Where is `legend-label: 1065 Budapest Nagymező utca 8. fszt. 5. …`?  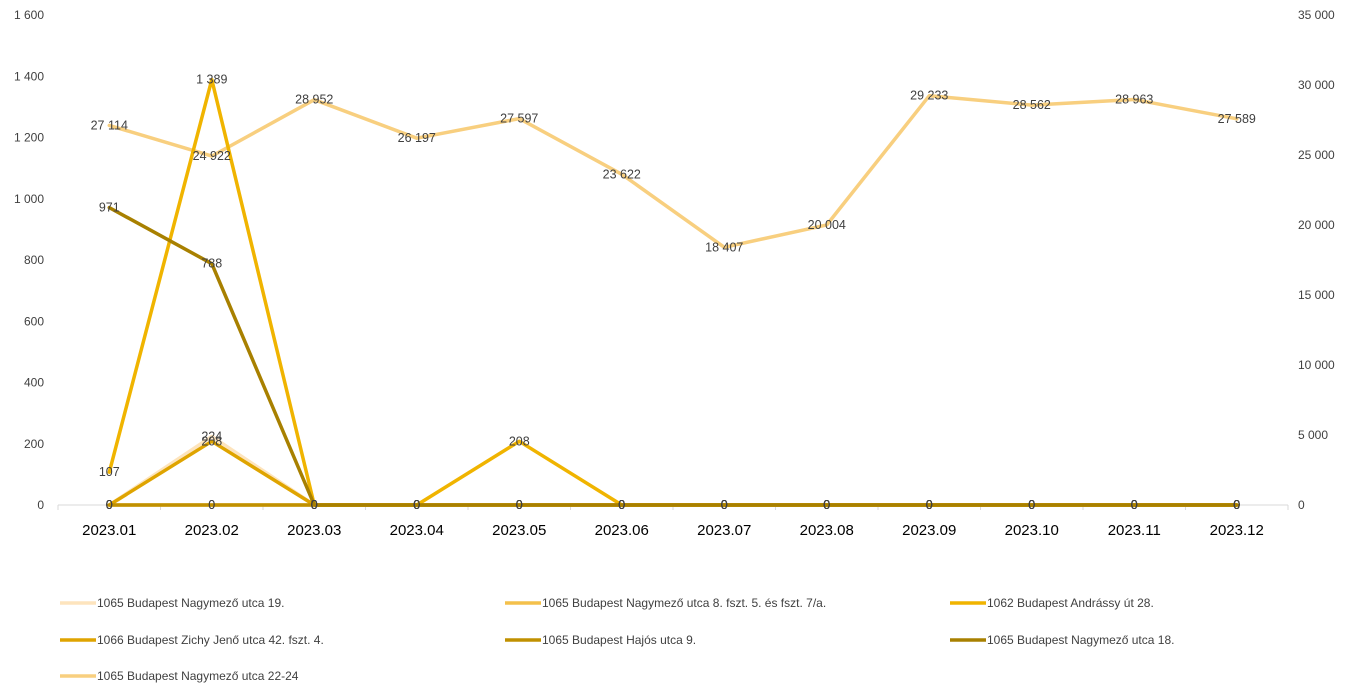
legend-label: 1065 Budapest Nagymező utca 8. fszt. 5. … is located at coordinates (684, 603).